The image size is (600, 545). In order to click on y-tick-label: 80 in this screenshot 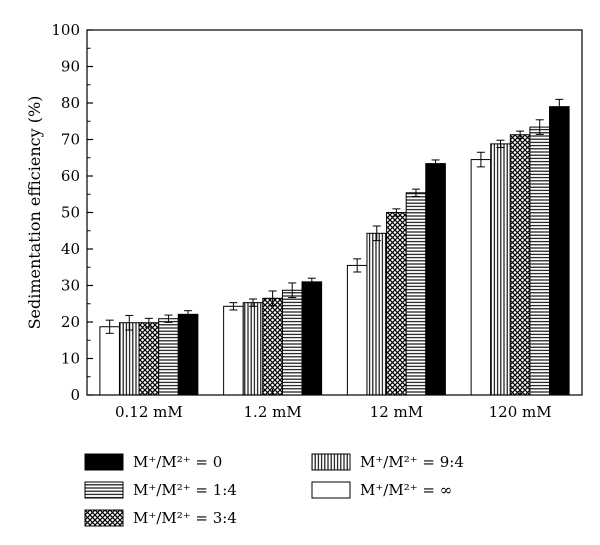, I will do `click(70, 103)`.